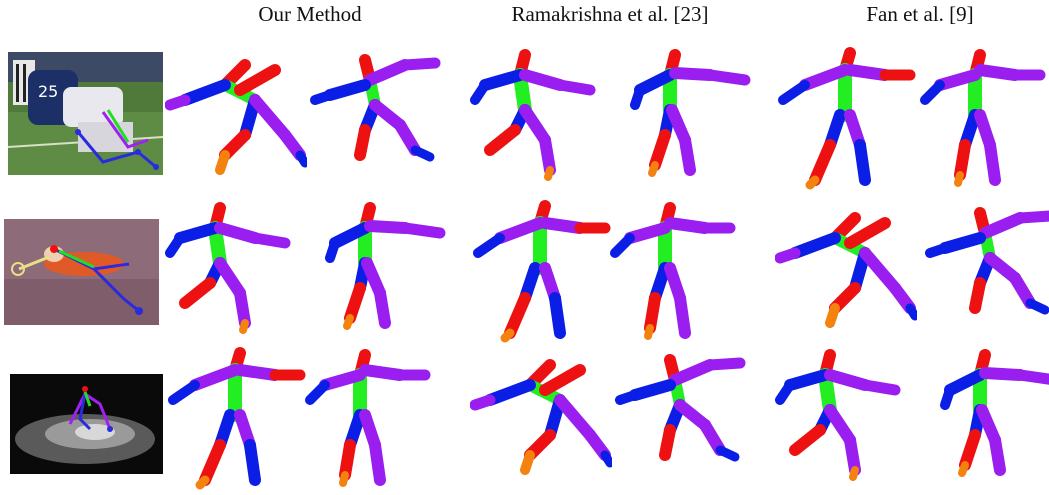  What do you see at coordinates (984, 120) in the screenshot?
I see `skeleton-r1-c6` at bounding box center [984, 120].